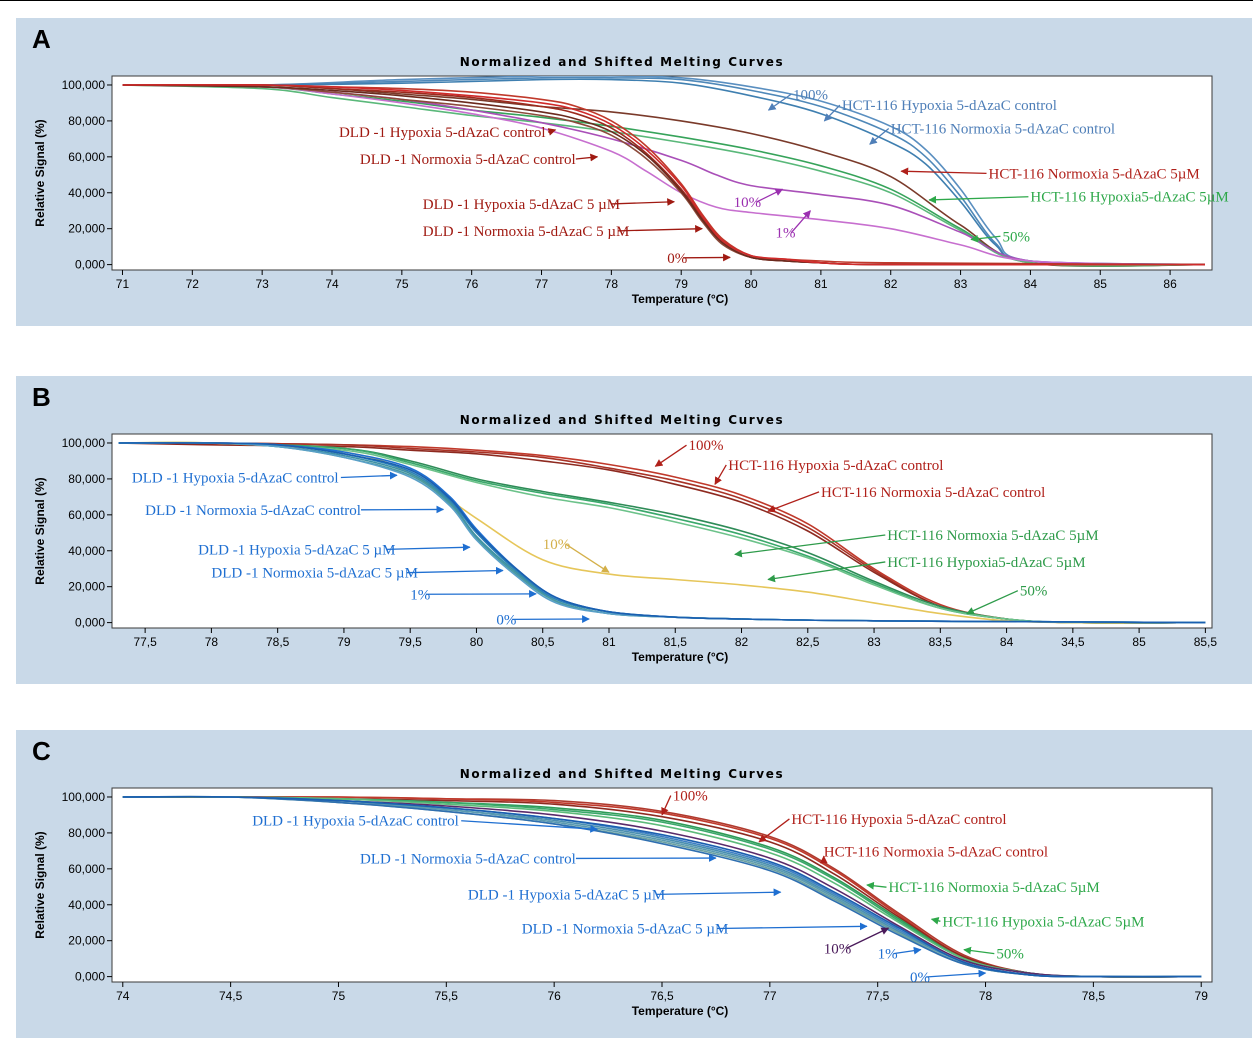  Describe the element at coordinates (626, 0) in the screenshot. I see `top-rule` at that location.